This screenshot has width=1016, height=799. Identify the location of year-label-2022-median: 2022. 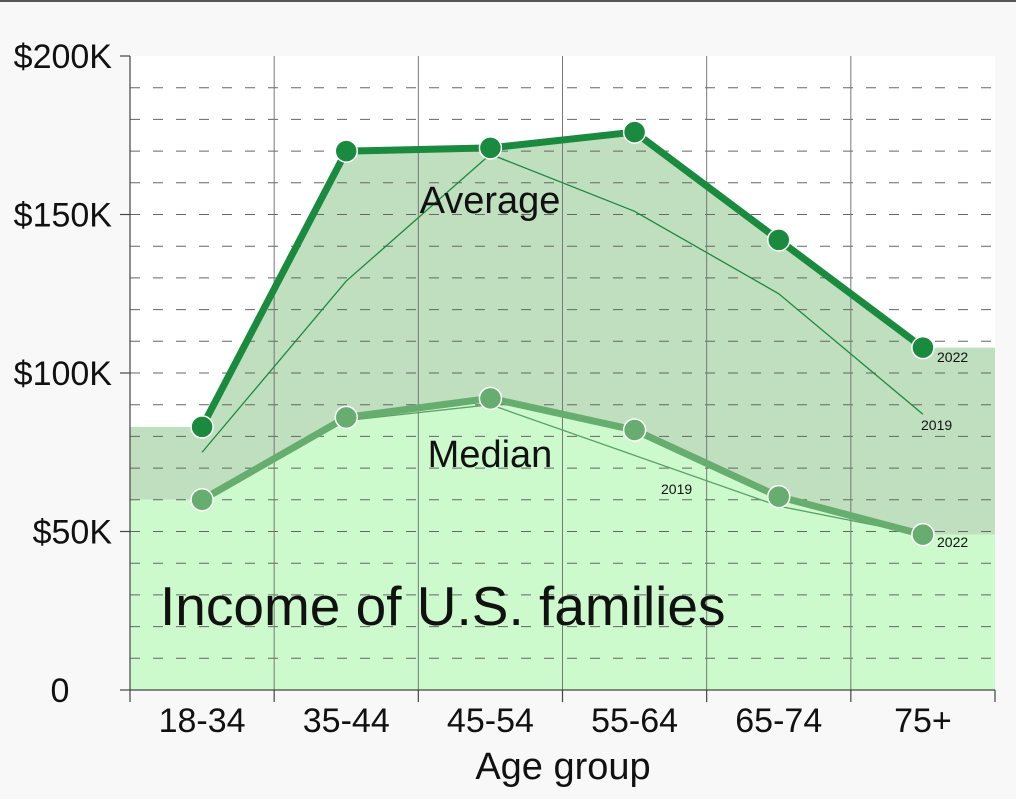
(952, 542).